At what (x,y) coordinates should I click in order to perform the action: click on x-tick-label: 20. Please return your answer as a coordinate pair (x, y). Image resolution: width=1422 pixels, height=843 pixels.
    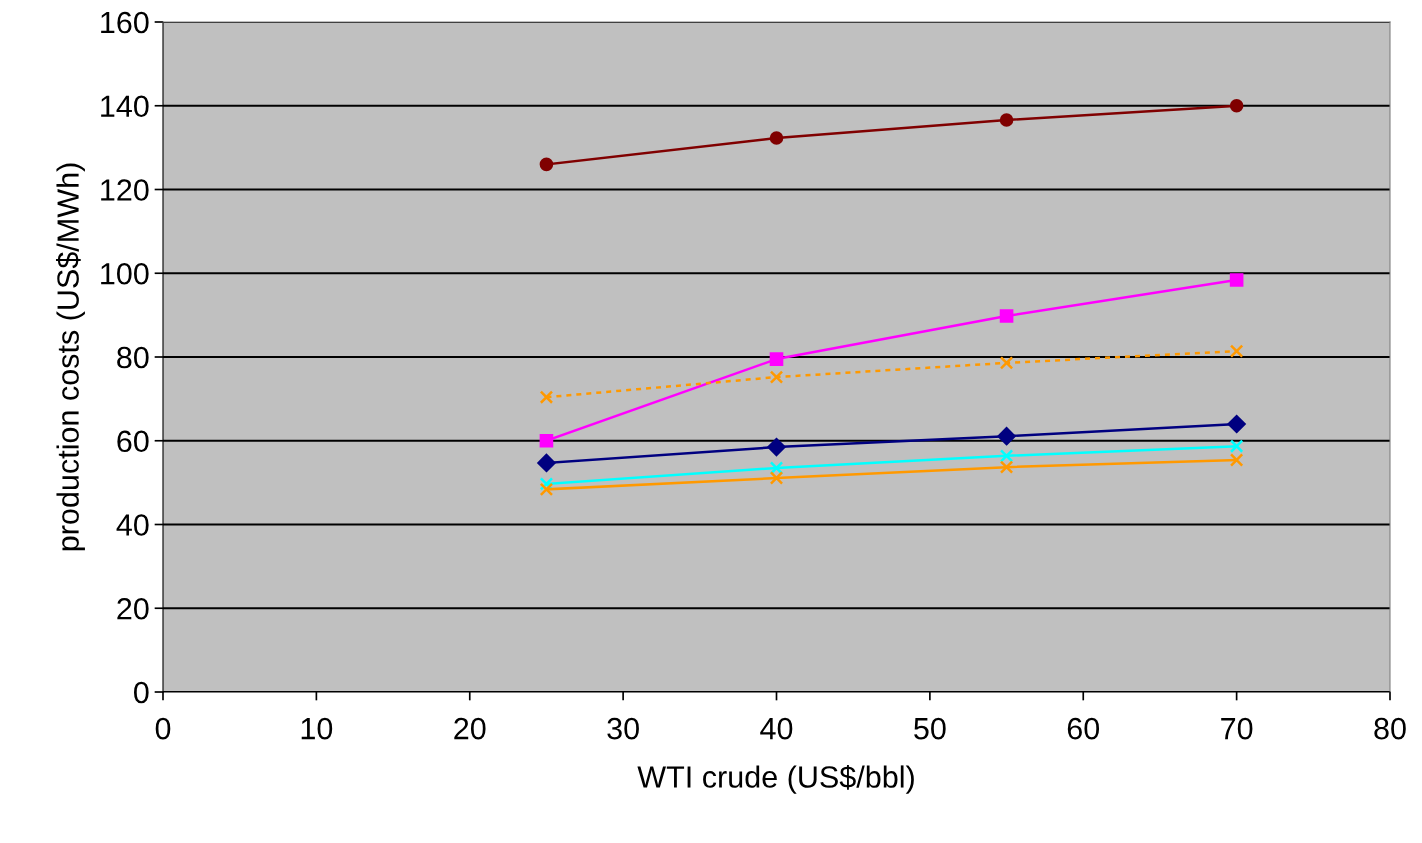
    Looking at the image, I should click on (470, 728).